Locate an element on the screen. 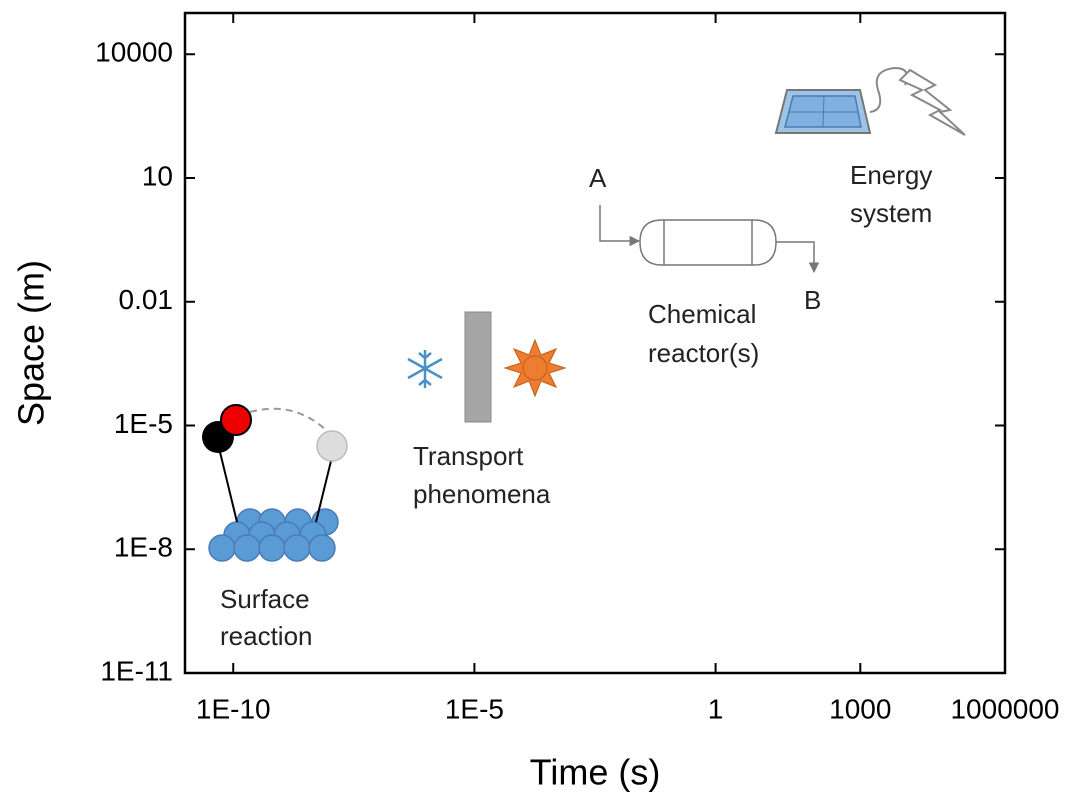 This screenshot has width=1082, height=802. annotation: Surface is located at coordinates (265, 599).